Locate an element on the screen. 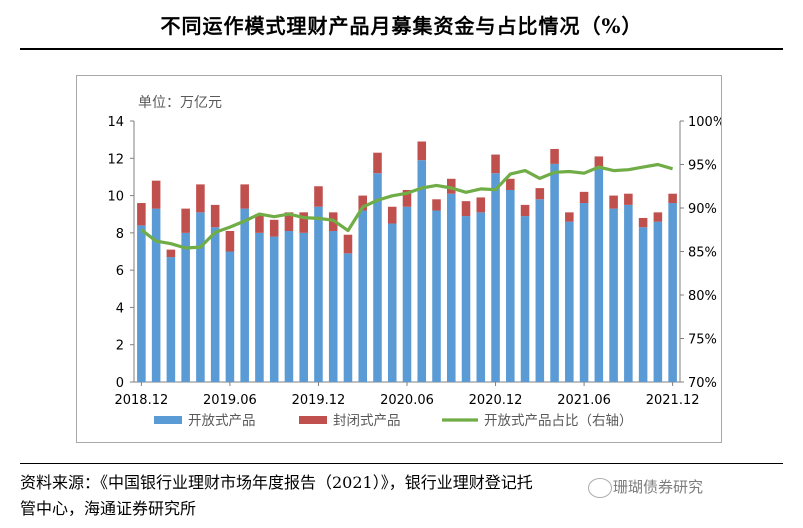 Image resolution: width=803 pixels, height=528 pixels. line-open-share is located at coordinates (407, 206).